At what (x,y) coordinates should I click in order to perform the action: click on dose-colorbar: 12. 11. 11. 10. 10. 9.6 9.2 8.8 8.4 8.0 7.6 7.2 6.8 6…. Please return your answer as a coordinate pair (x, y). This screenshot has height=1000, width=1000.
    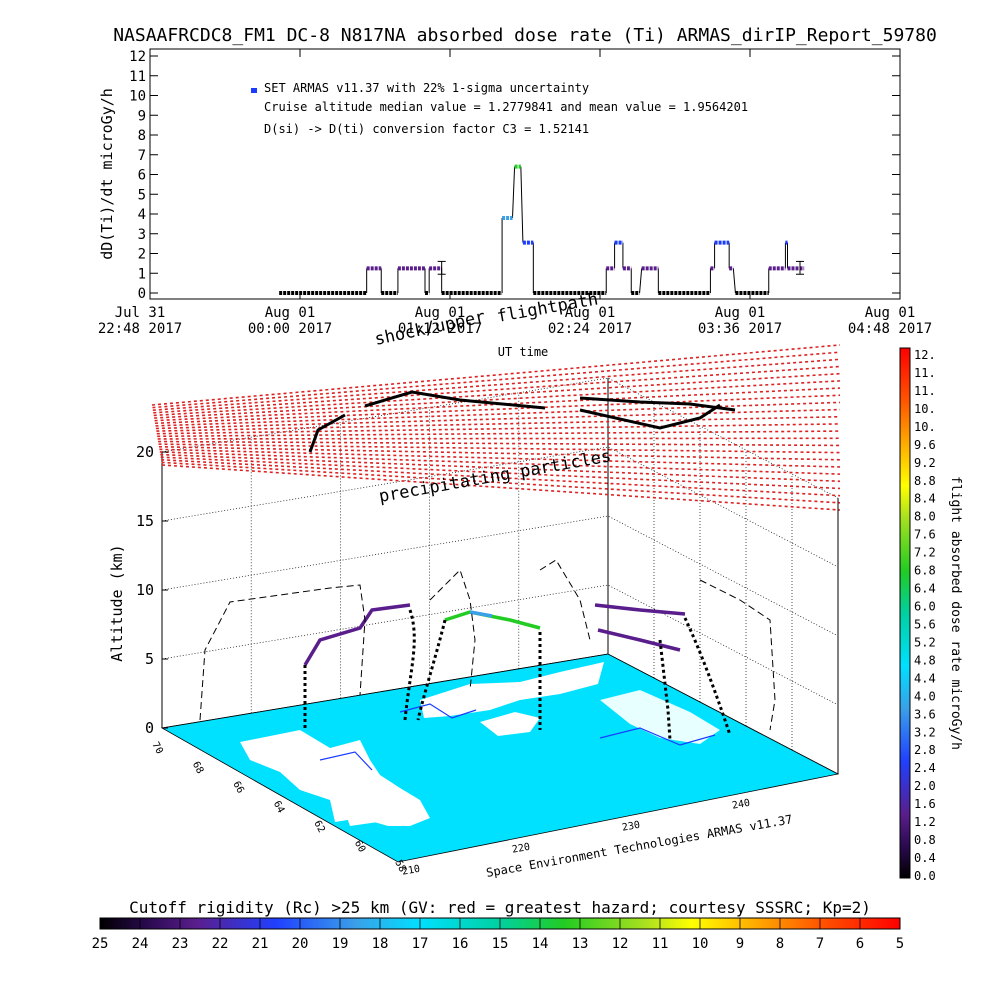
    Looking at the image, I should click on (931, 615).